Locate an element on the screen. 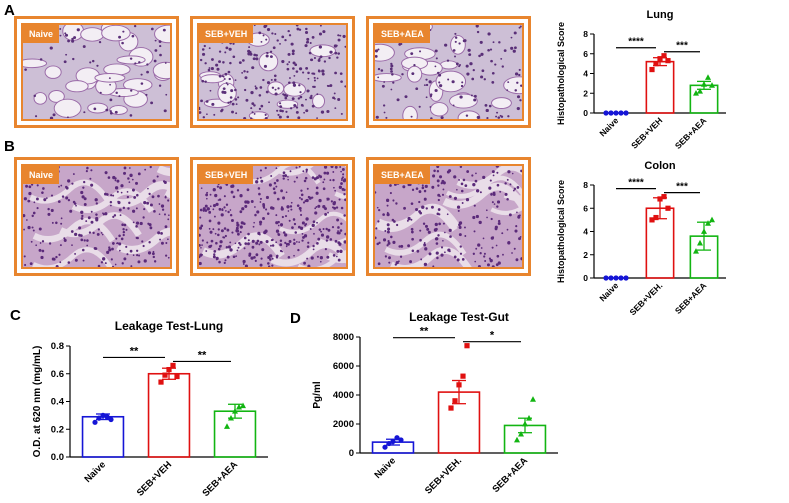 This screenshot has height=503, width=789. y-tick-label: 0.4 is located at coordinates (58, 402).